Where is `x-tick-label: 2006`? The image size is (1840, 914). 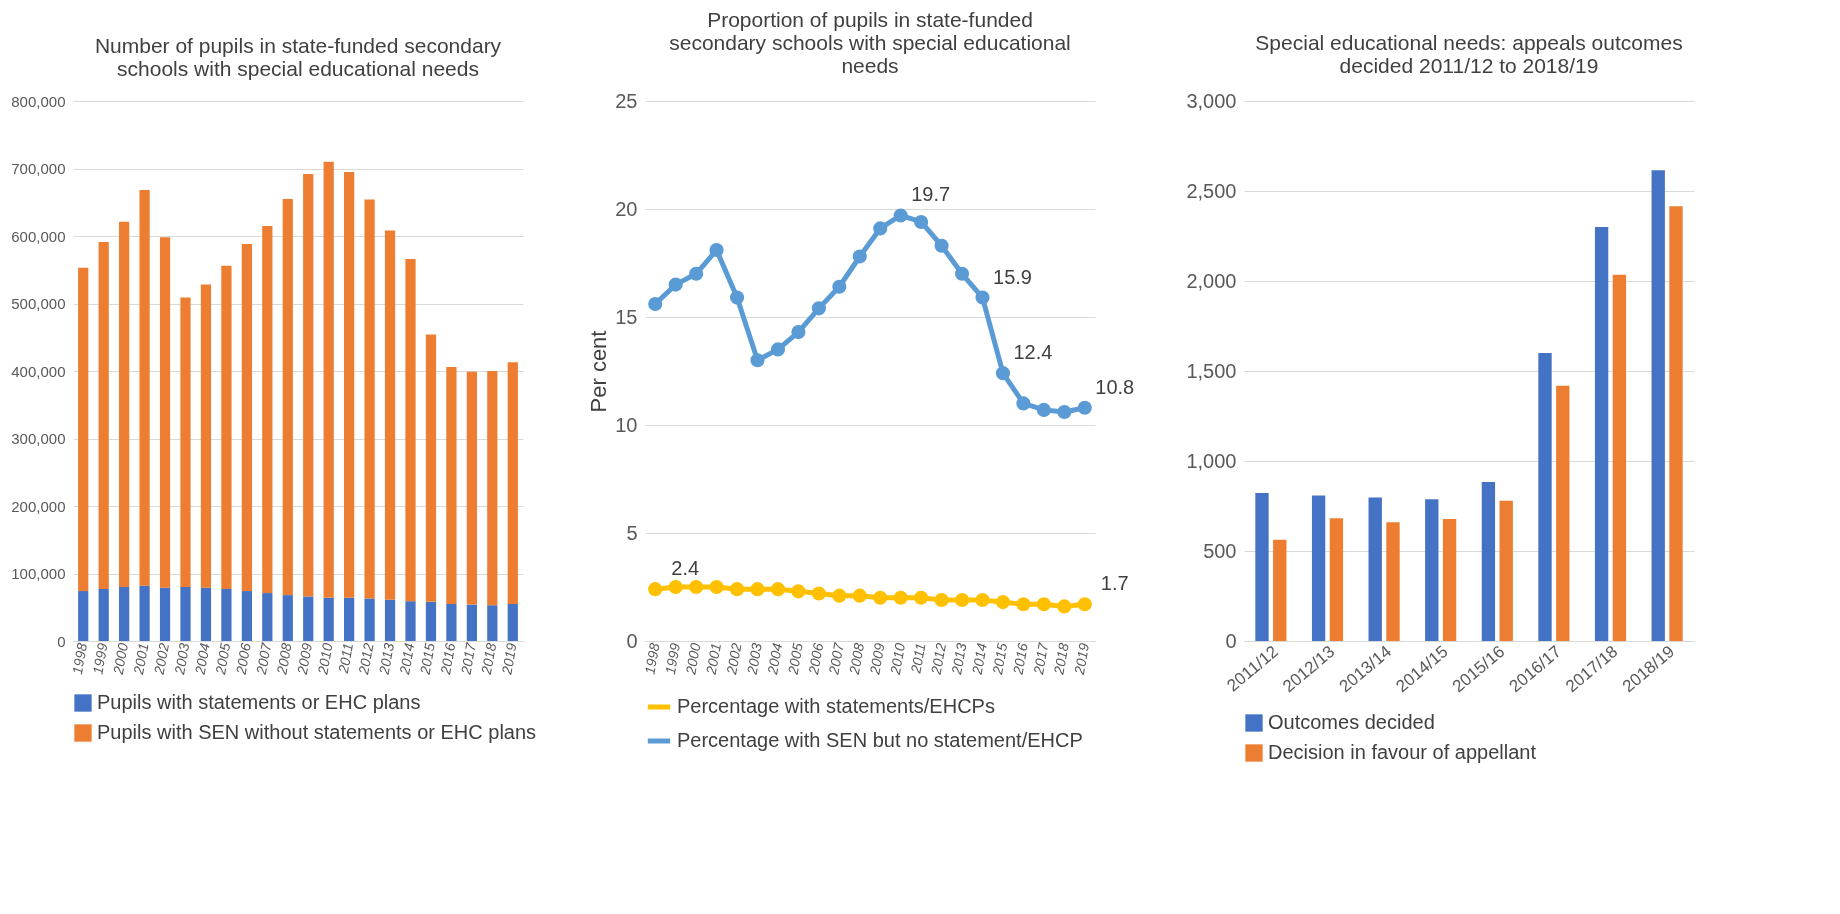 x-tick-label: 2006 is located at coordinates (815, 659).